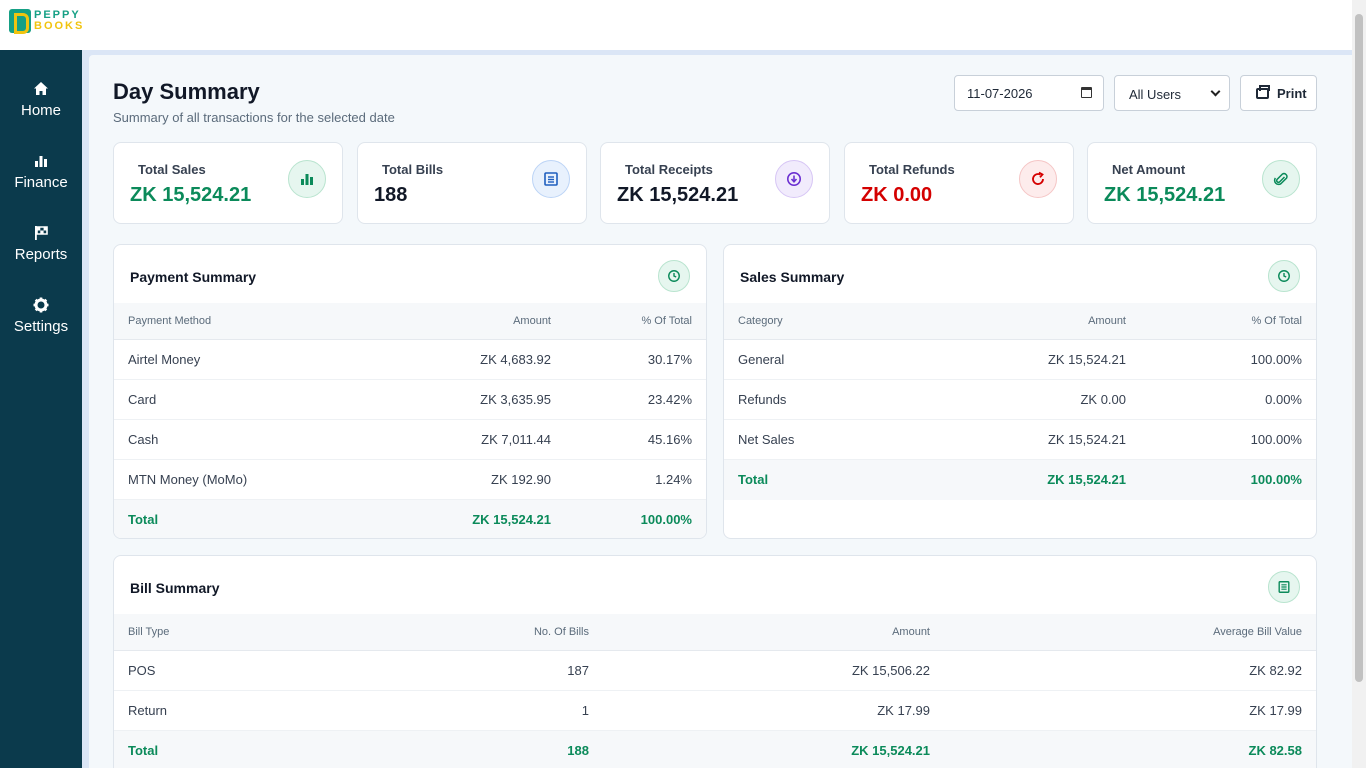 This screenshot has height=768, width=1366. What do you see at coordinates (890, 670) in the screenshot?
I see `cell-amount: ZK 15,506.22` at bounding box center [890, 670].